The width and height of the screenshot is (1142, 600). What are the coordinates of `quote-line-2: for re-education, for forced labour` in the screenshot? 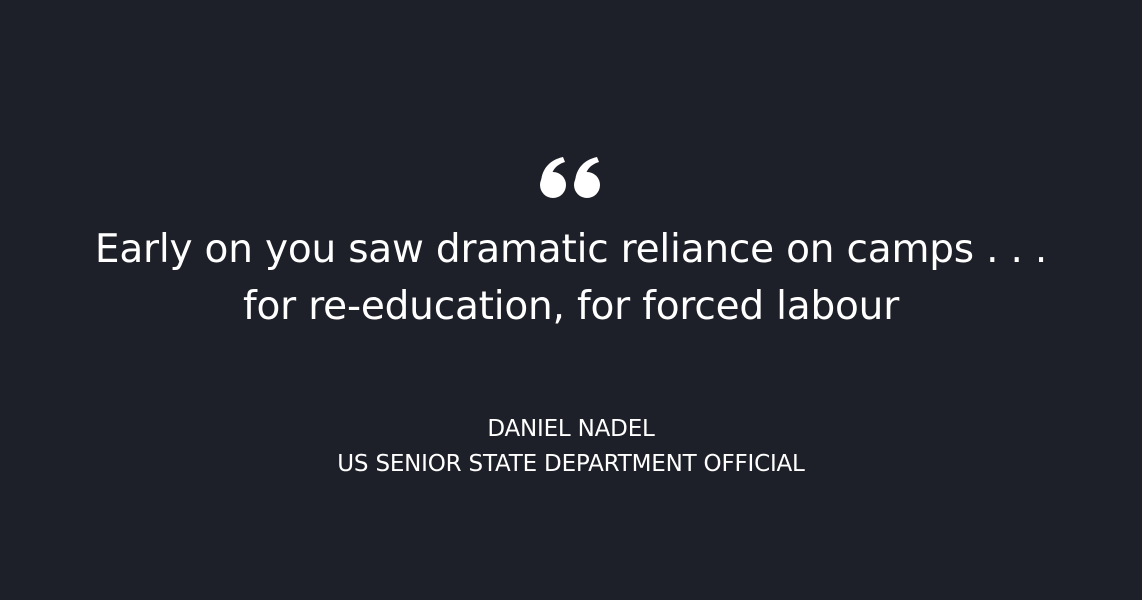 It's located at (571, 306).